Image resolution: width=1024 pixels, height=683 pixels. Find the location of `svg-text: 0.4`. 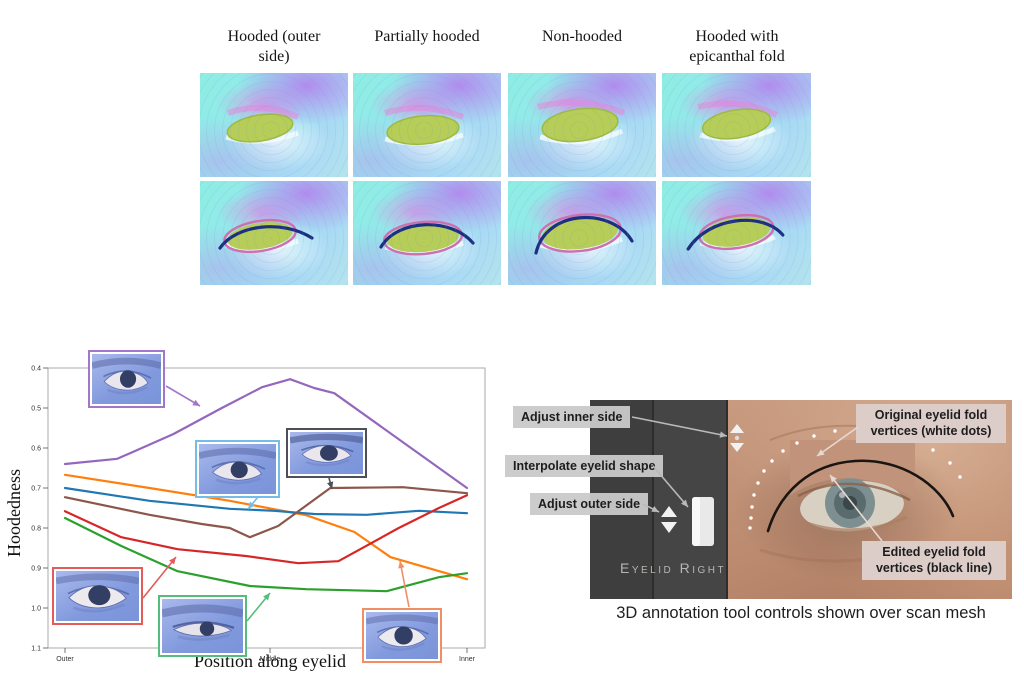

svg-text: 0.4 is located at coordinates (36, 368).